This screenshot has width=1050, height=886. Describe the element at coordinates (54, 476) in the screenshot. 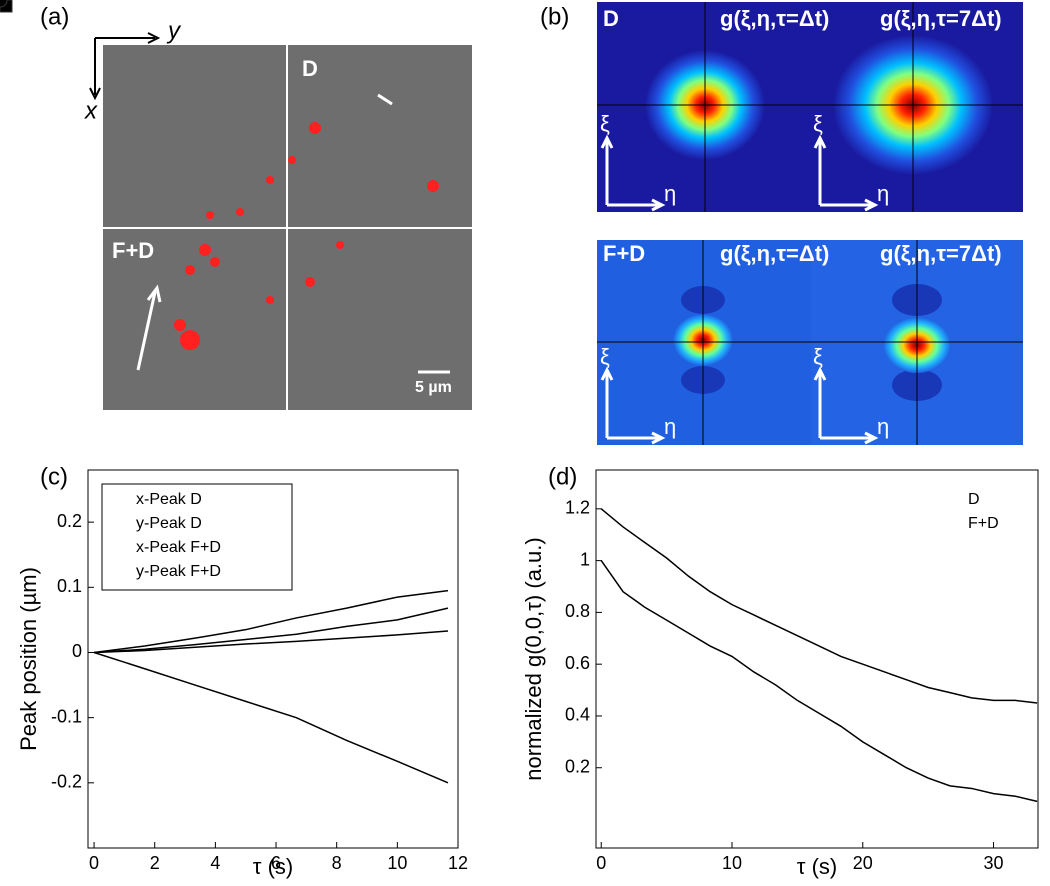

I see `panel-label: (c)` at that location.